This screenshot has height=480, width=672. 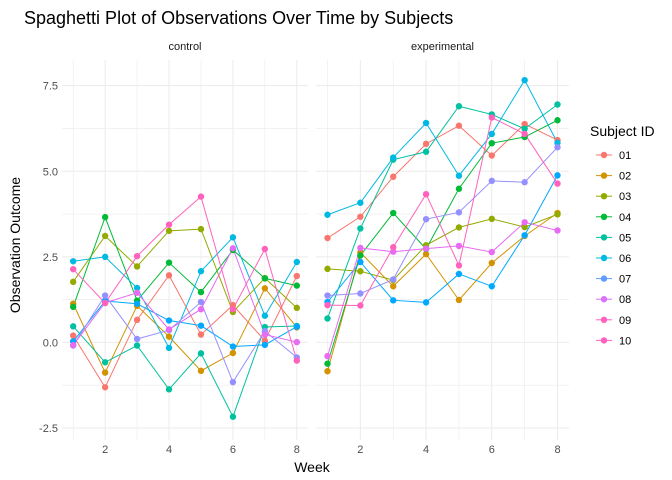 I want to click on legend-label: 08, so click(x=625, y=300).